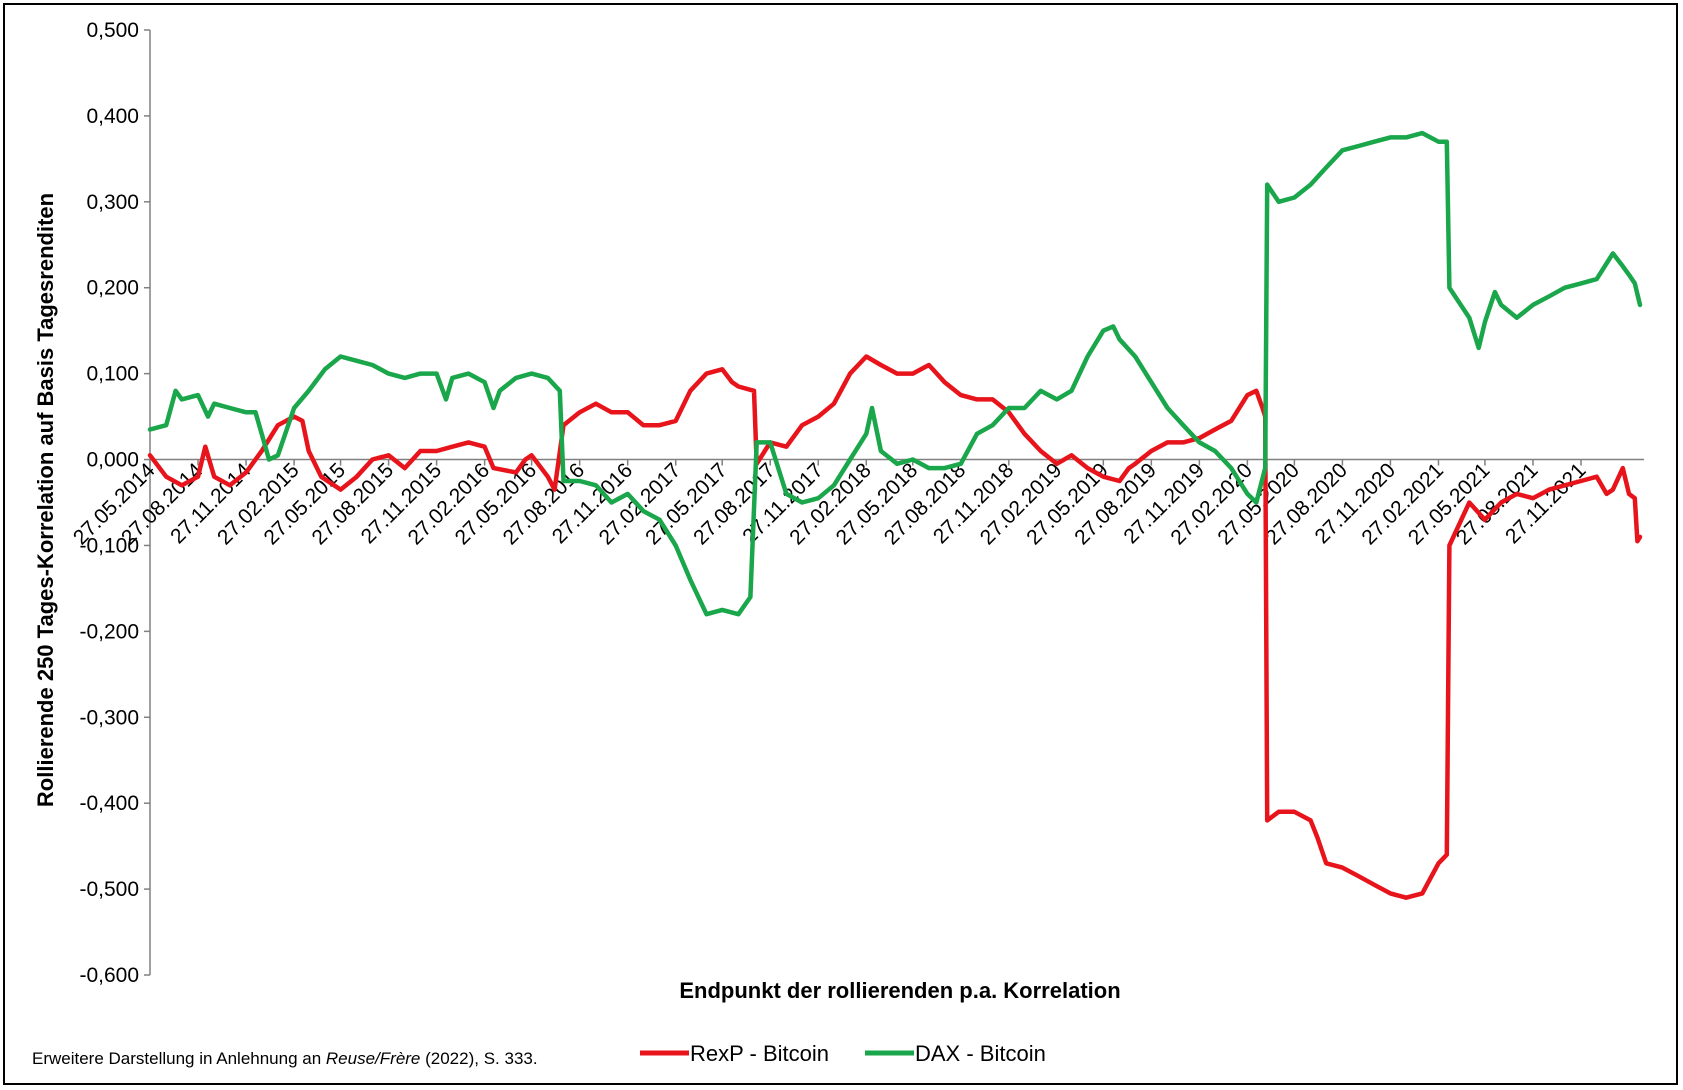 This screenshot has height=1090, width=1683. I want to click on y-tick-label: 0,400, so click(112, 116).